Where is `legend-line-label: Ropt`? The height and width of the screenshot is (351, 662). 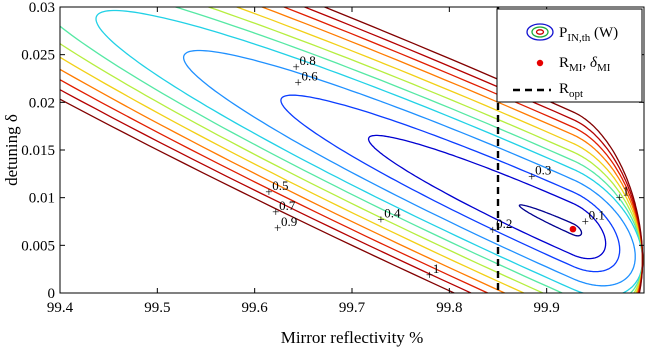
legend-line-label: Ropt is located at coordinates (571, 90).